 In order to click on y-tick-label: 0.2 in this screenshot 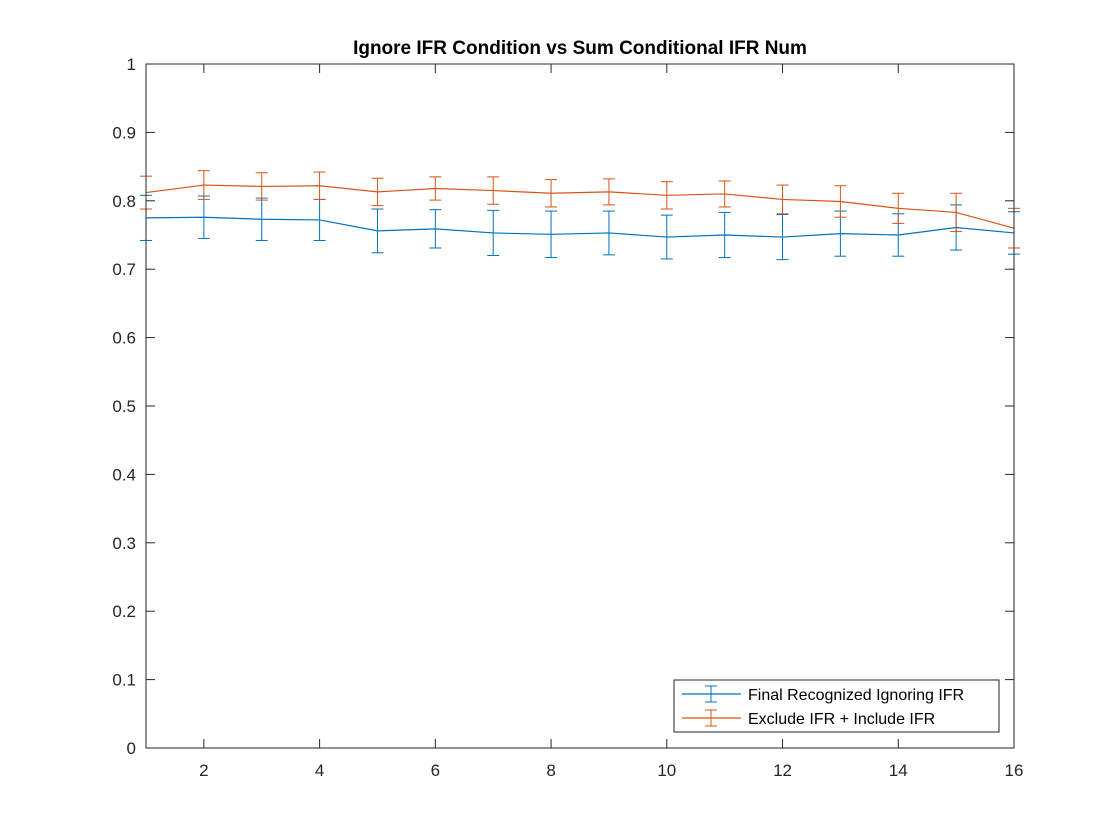, I will do `click(124, 611)`.